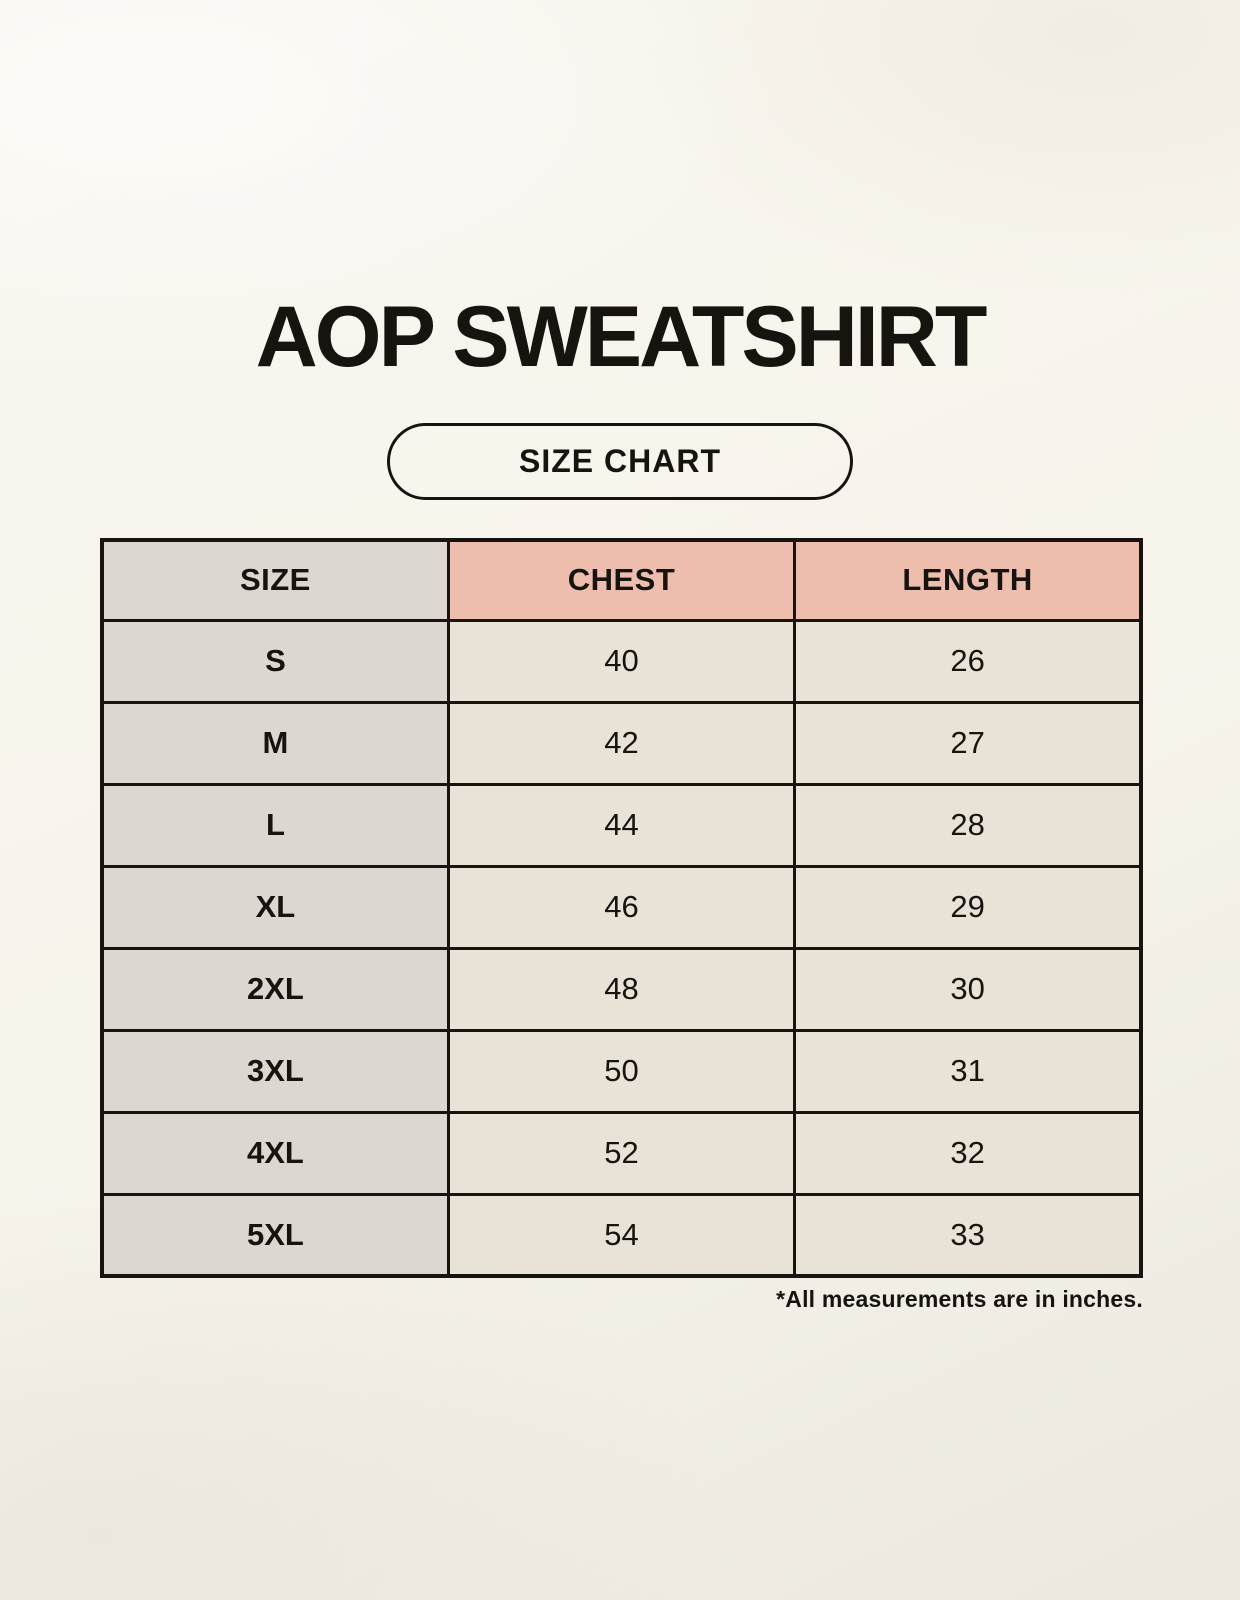 The width and height of the screenshot is (1240, 1600). I want to click on table-row: 4XL 52 32, so click(621, 1153).